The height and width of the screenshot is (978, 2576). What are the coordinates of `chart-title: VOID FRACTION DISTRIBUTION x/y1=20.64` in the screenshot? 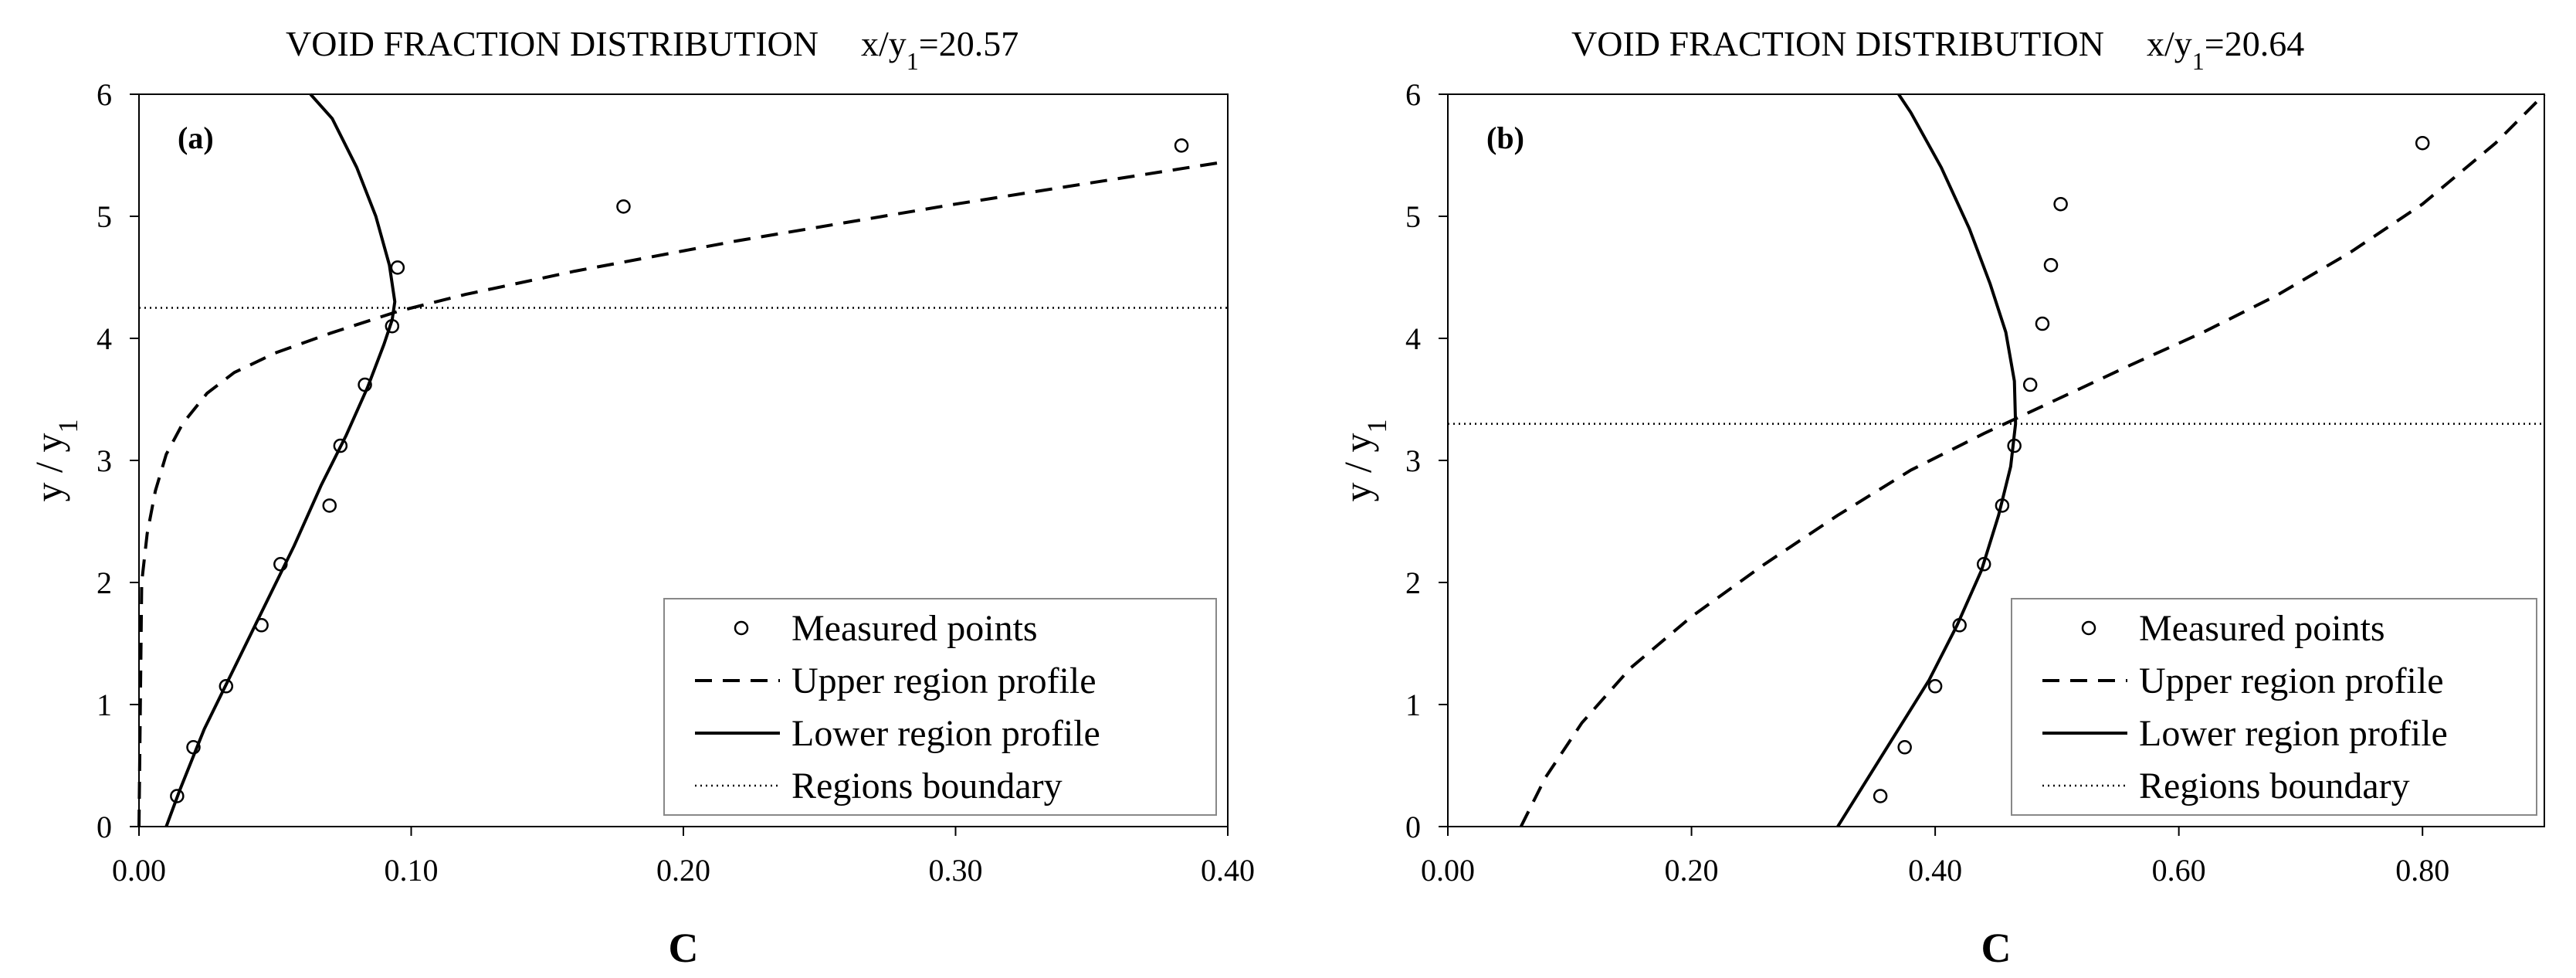 It's located at (1937, 49).